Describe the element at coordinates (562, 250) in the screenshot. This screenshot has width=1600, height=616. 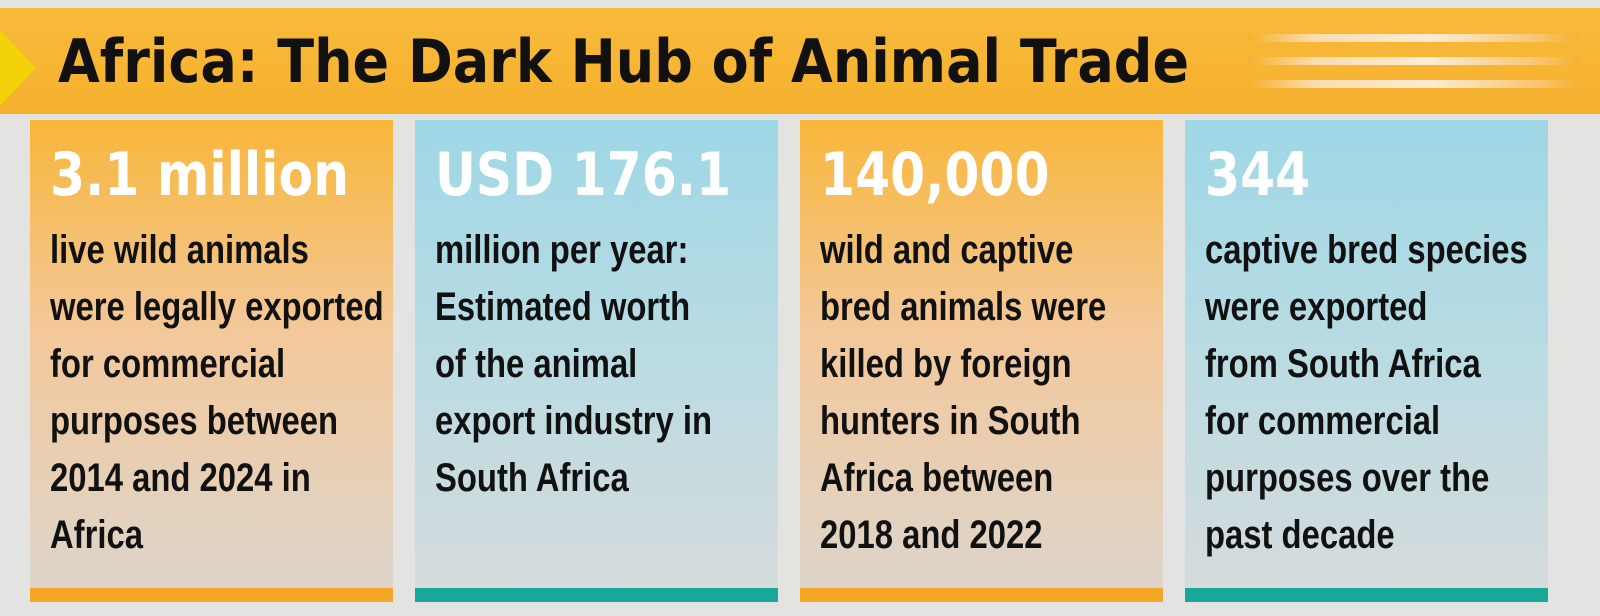
I see `description-line: million per year:` at that location.